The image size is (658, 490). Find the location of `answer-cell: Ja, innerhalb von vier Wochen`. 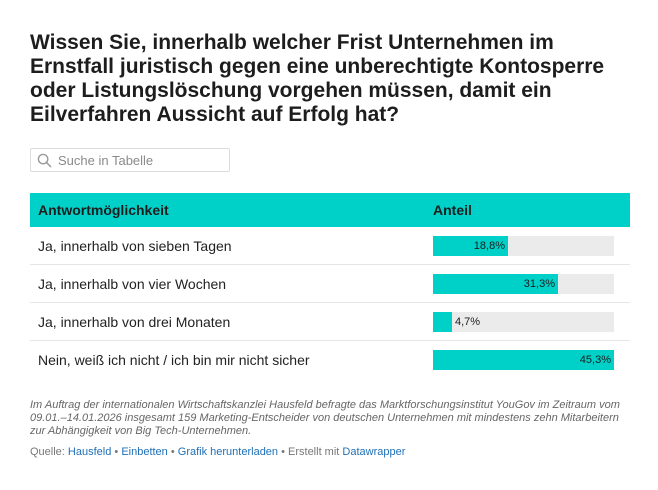

answer-cell: Ja, innerhalb von vier Wochen is located at coordinates (132, 283).